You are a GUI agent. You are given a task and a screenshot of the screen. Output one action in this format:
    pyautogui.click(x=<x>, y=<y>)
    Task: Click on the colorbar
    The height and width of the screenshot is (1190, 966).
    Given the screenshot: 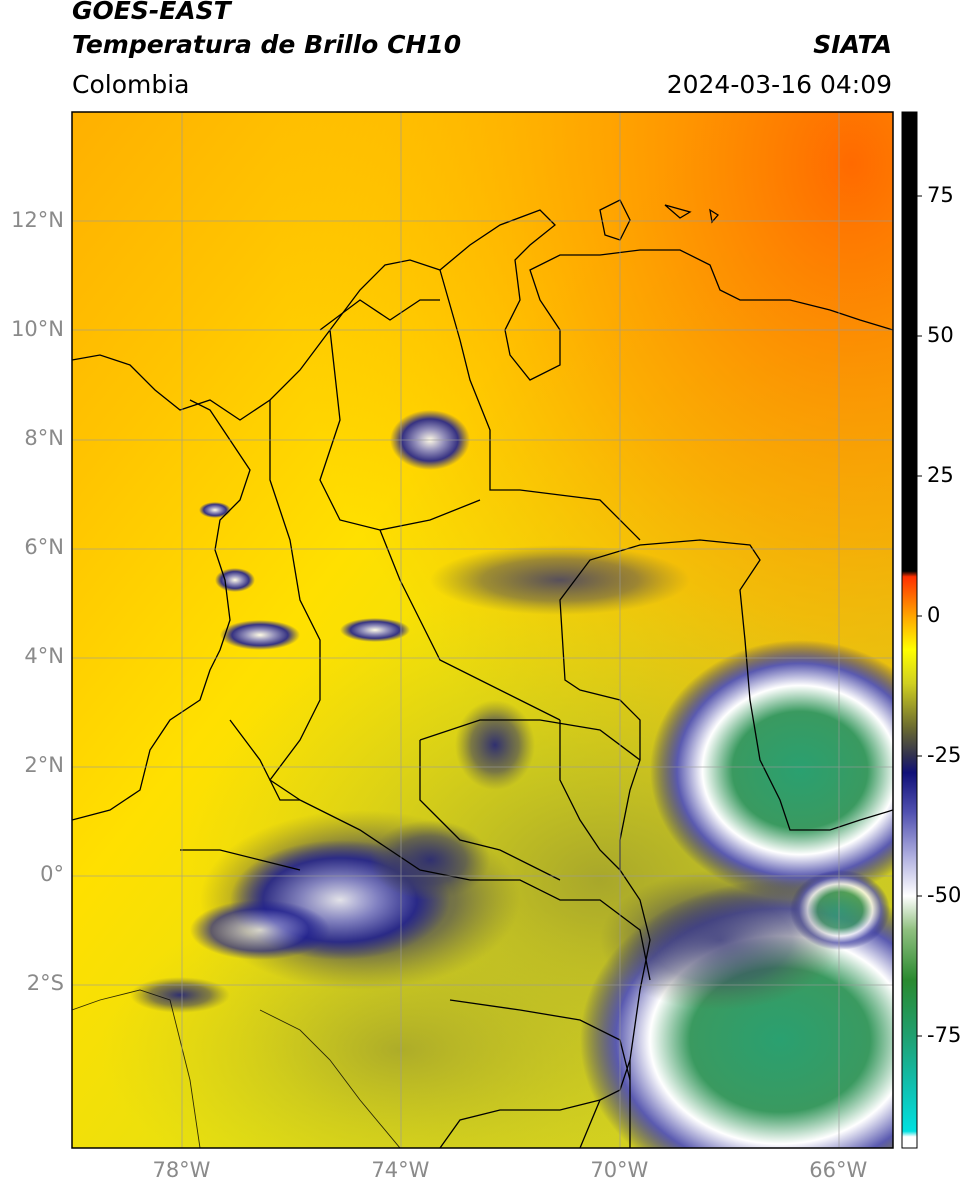 What is the action you would take?
    pyautogui.click(x=911, y=630)
    